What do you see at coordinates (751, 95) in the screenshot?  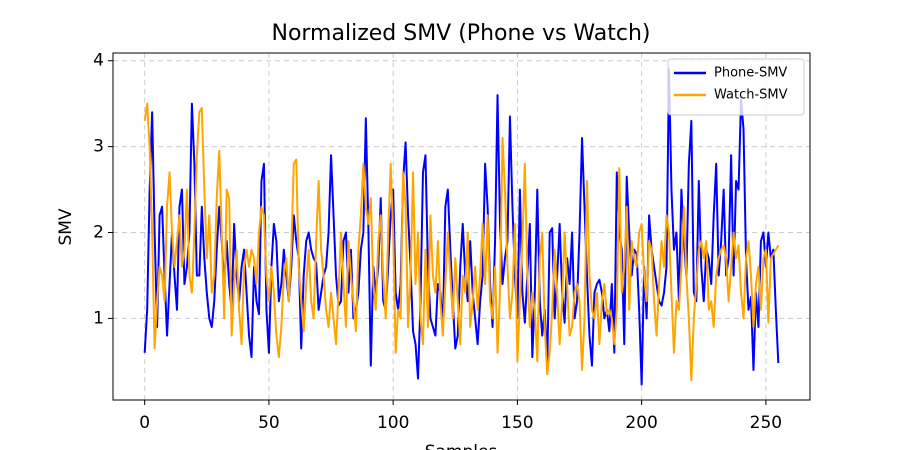 I see `legend-label: Watch-SMV` at bounding box center [751, 95].